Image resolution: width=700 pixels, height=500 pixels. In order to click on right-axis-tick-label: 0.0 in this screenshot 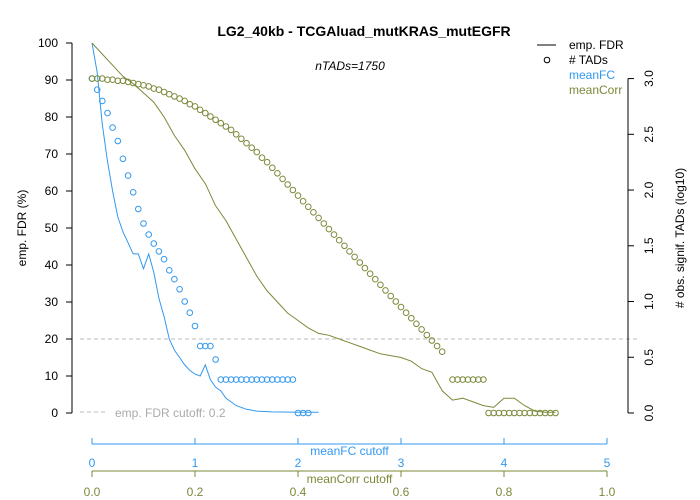, I will do `click(649, 412)`.